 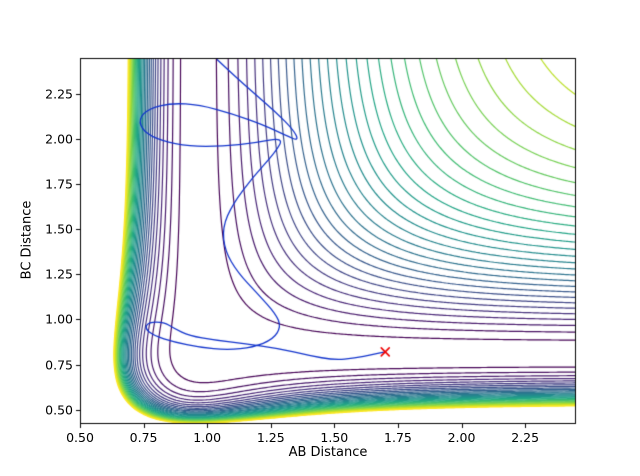 What do you see at coordinates (270, 437) in the screenshot?
I see `x-tick-label: 1.25` at bounding box center [270, 437].